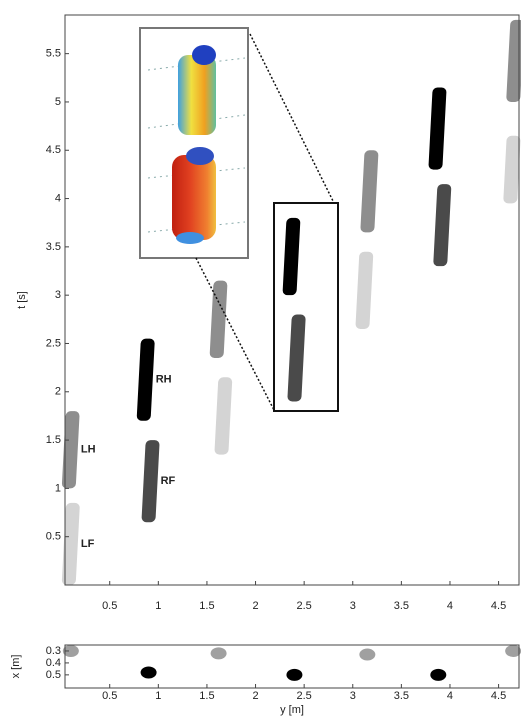 The height and width of the screenshot is (718, 521). What do you see at coordinates (164, 380) in the screenshot?
I see `series-label: RH` at bounding box center [164, 380].